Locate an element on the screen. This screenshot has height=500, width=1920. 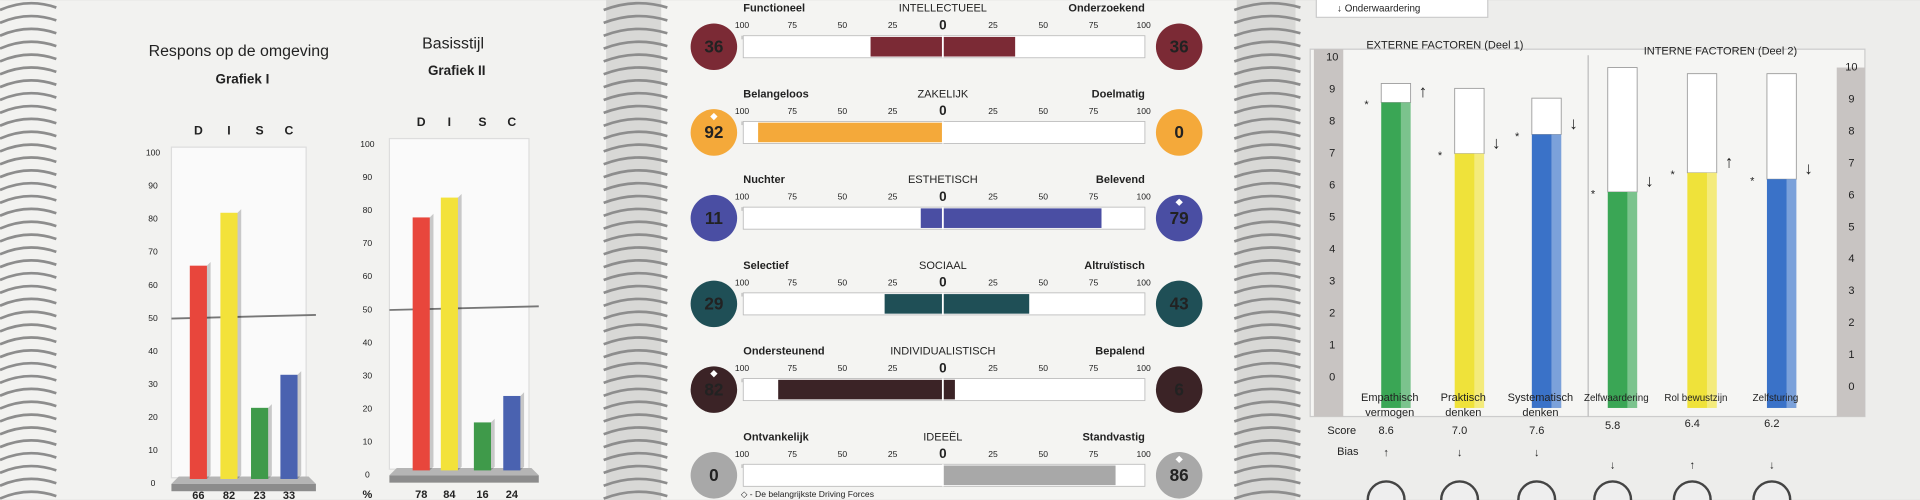
right-label: Belevend is located at coordinates (1120, 180).